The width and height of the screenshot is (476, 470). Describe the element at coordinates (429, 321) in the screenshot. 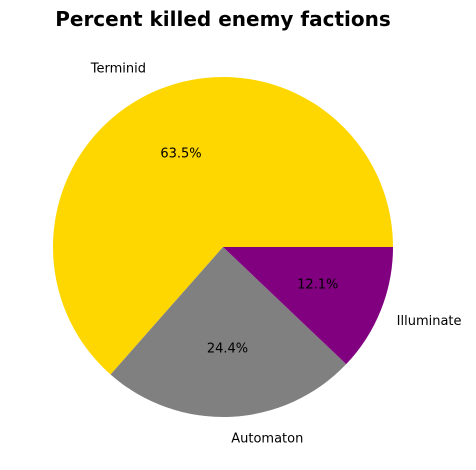

I see `slice-label-illuminate: Illuminate` at that location.